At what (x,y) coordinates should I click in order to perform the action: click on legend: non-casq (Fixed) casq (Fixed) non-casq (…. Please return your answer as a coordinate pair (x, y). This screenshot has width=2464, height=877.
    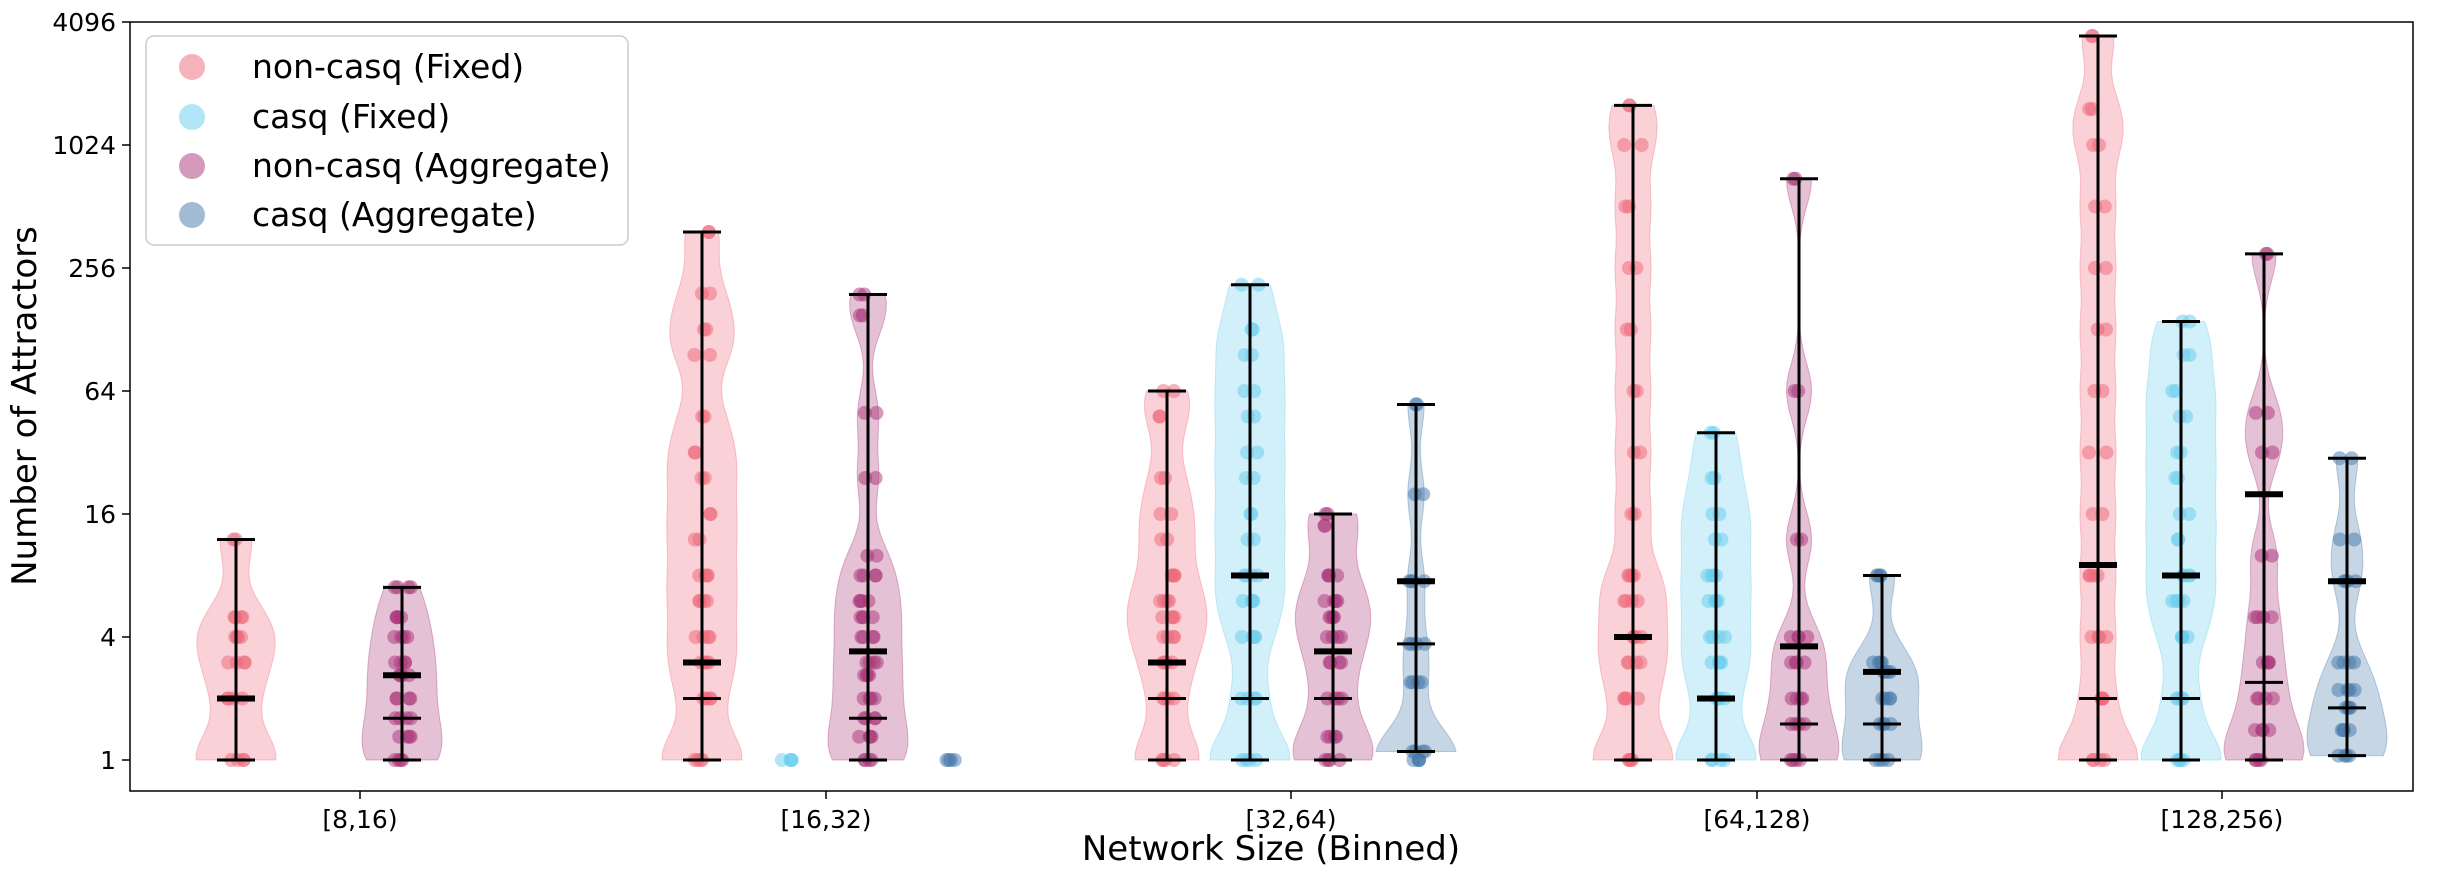
    Looking at the image, I should click on (387, 140).